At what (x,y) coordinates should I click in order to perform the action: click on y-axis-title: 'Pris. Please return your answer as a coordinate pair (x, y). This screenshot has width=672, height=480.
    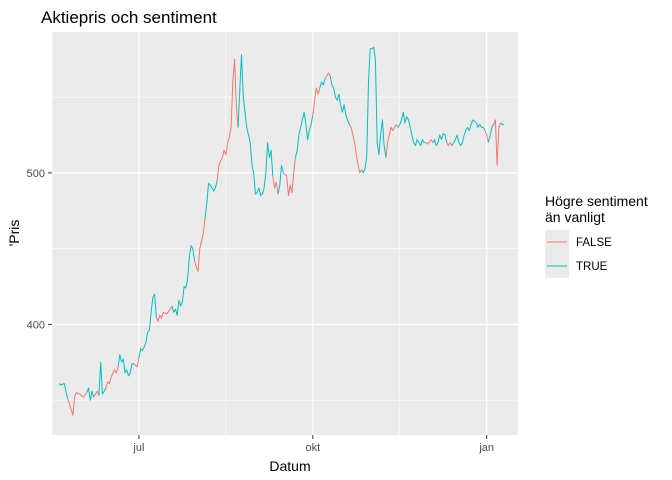
    Looking at the image, I should click on (14, 233).